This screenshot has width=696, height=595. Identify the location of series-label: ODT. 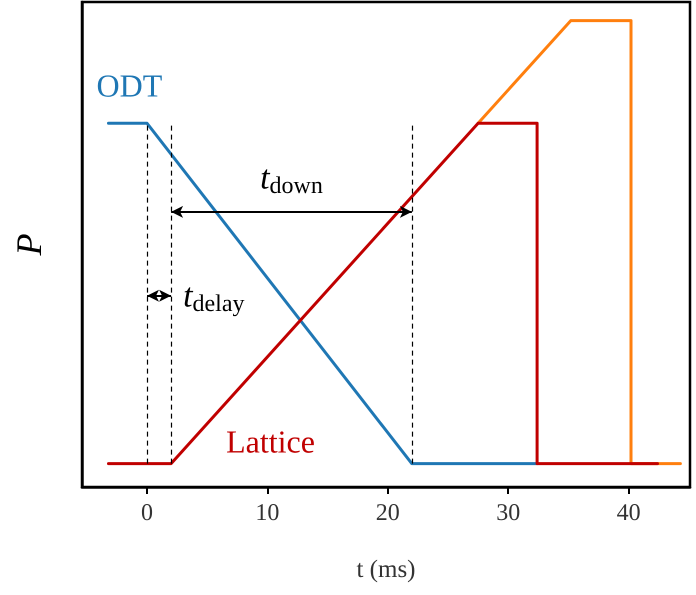
(129, 85).